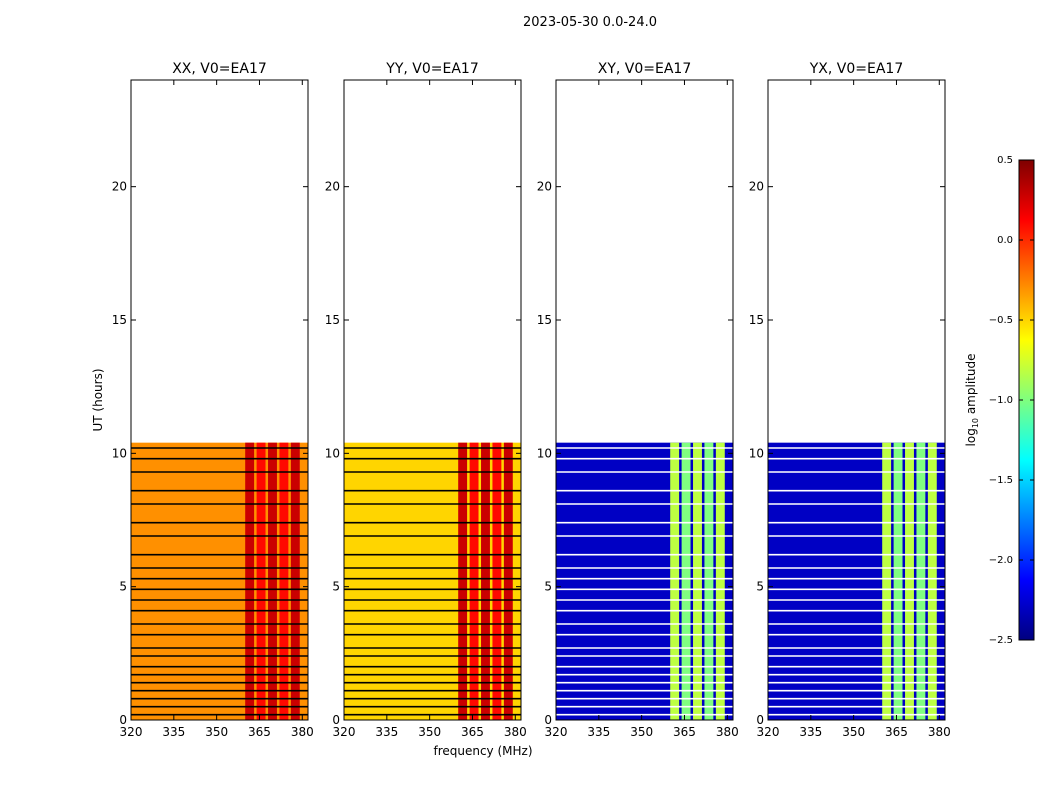 The image size is (1050, 800). What do you see at coordinates (1001, 320) in the screenshot?
I see `colorbar-tick-label: −0.5` at bounding box center [1001, 320].